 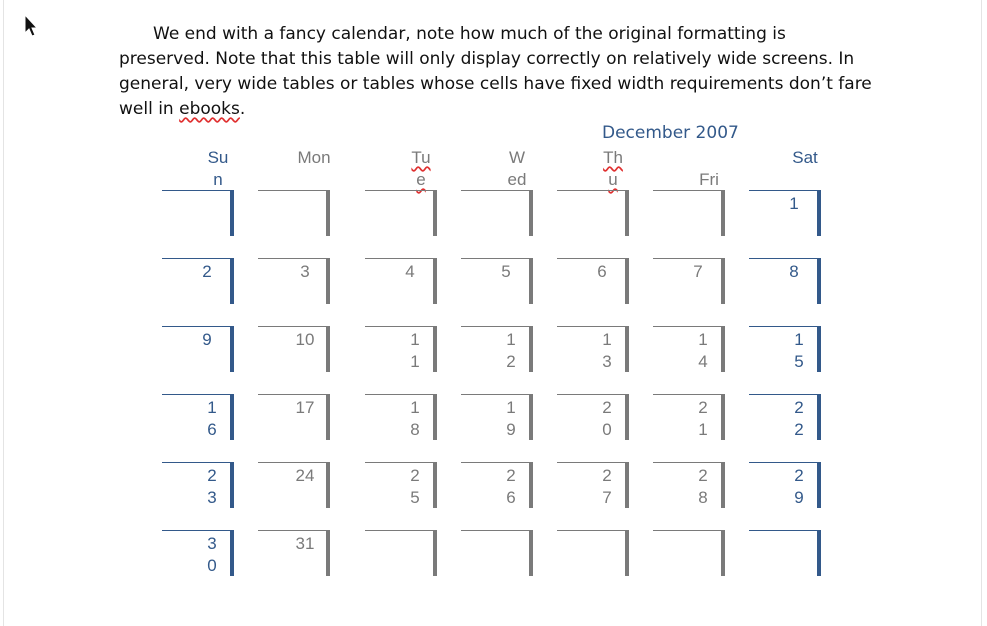 I want to click on calendar-day-cell: 1, so click(x=785, y=213).